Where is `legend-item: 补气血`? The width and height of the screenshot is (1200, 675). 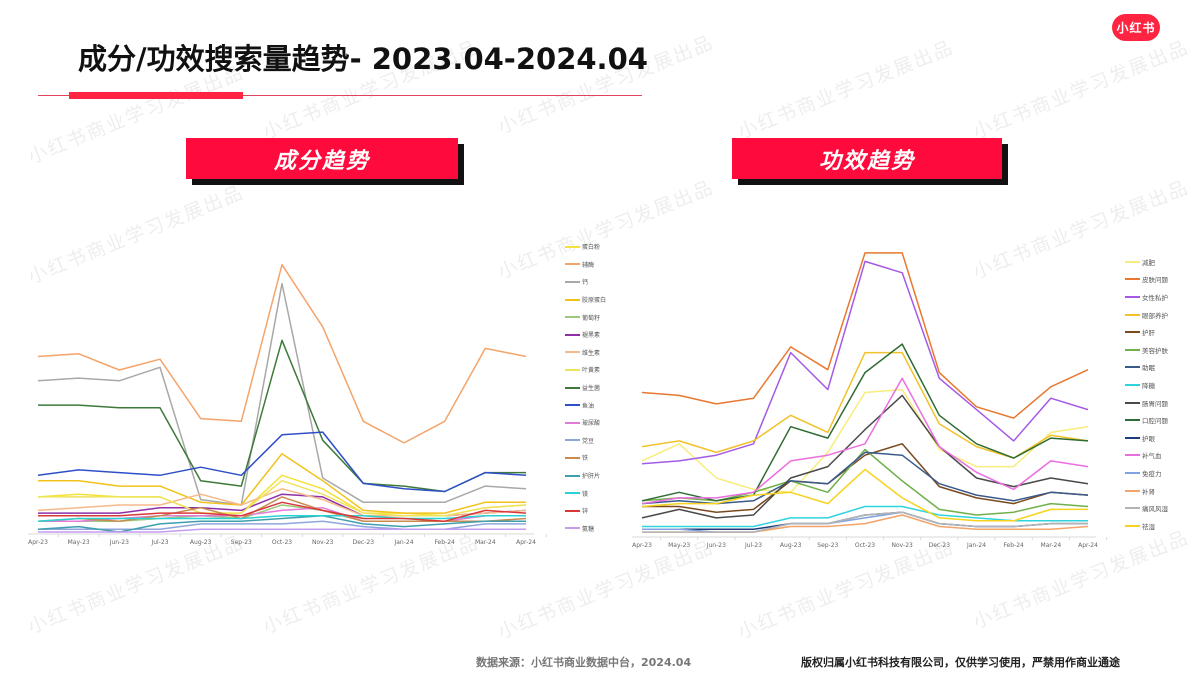 legend-item: 补气血 is located at coordinates (1160, 456).